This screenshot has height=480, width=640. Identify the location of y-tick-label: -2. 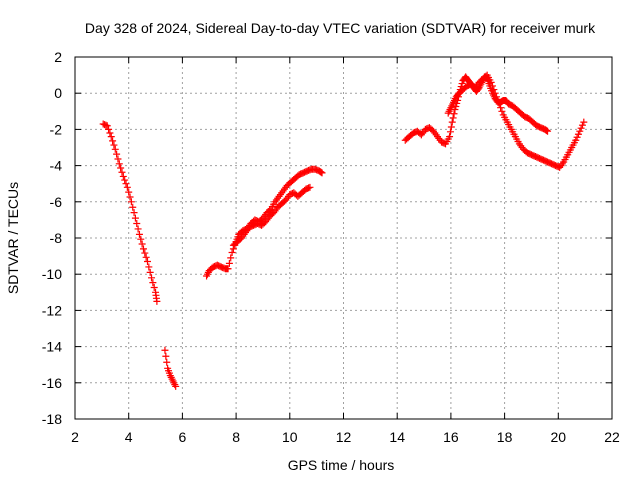
(56, 129).